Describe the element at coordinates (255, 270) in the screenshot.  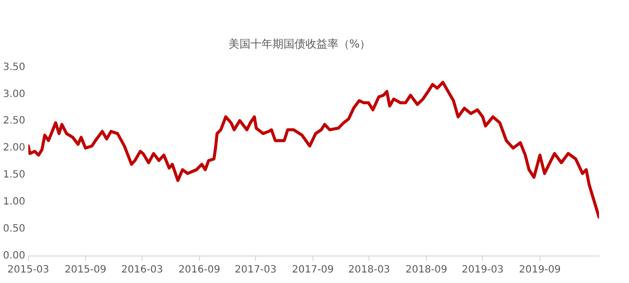
I see `x-tick-label: 2017-03` at that location.